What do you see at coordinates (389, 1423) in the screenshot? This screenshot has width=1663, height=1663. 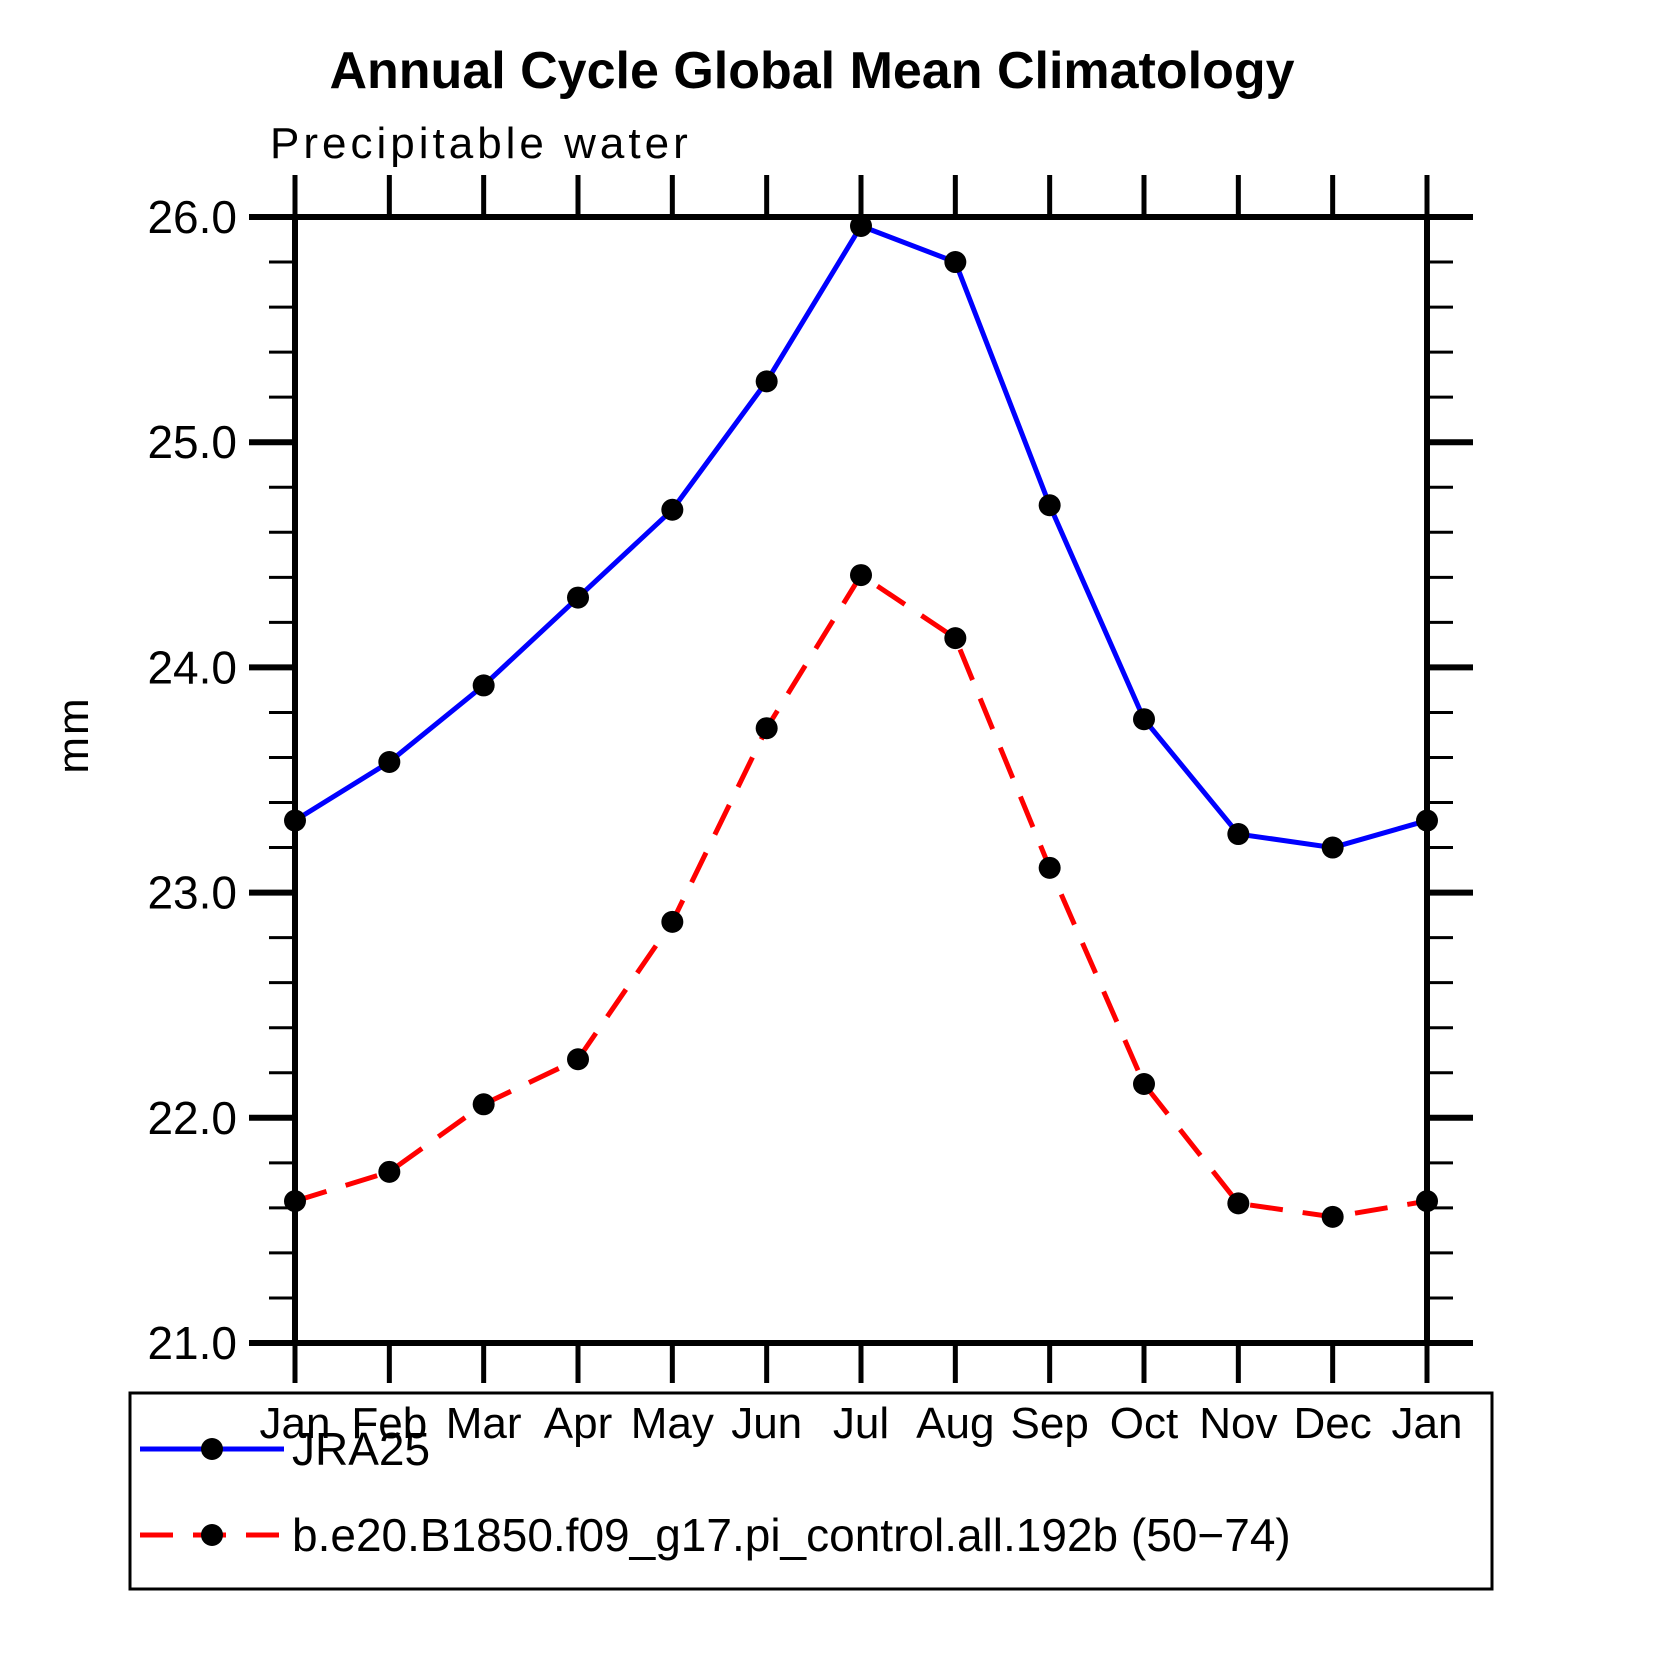 I see `x-tick-label: Feb` at bounding box center [389, 1423].